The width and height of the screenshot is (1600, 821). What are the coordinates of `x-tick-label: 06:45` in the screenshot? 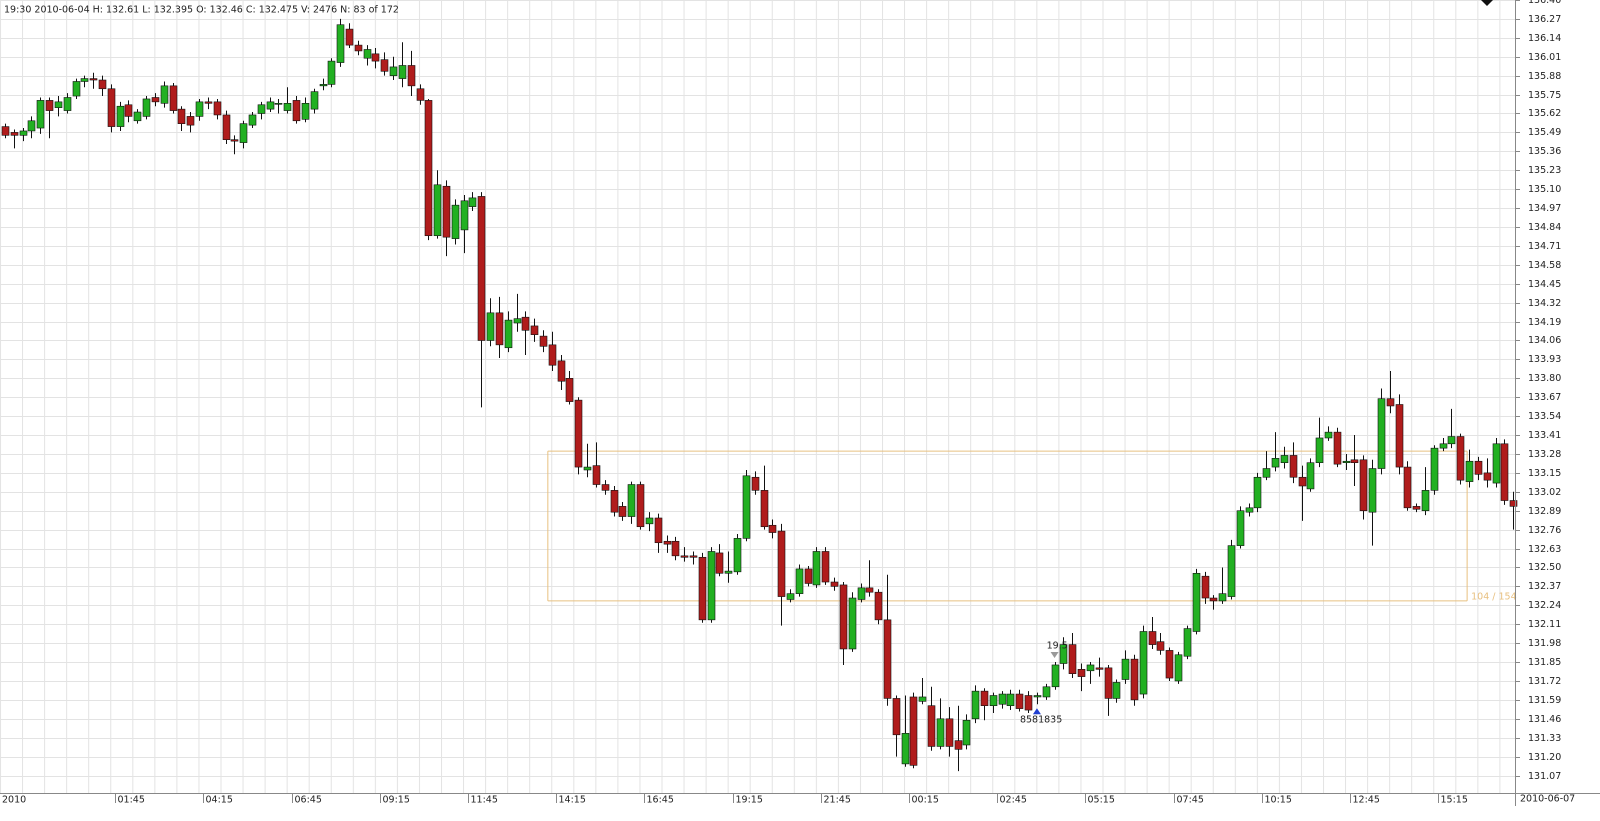 It's located at (308, 800).